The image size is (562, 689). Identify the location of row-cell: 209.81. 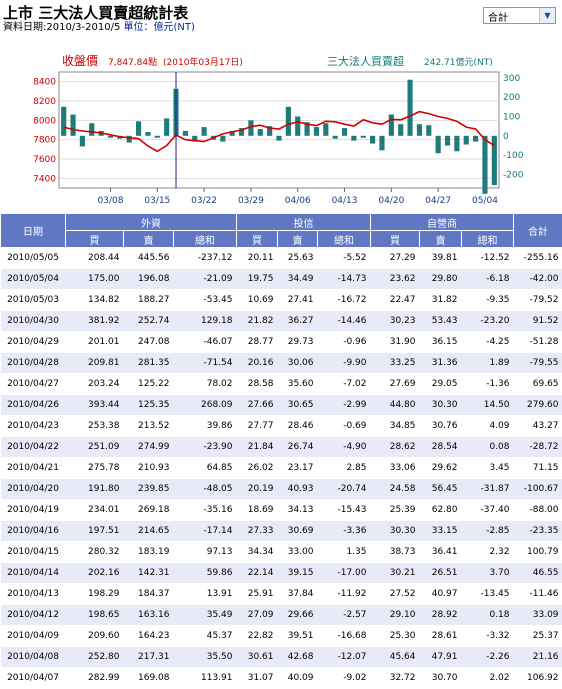
(95, 363).